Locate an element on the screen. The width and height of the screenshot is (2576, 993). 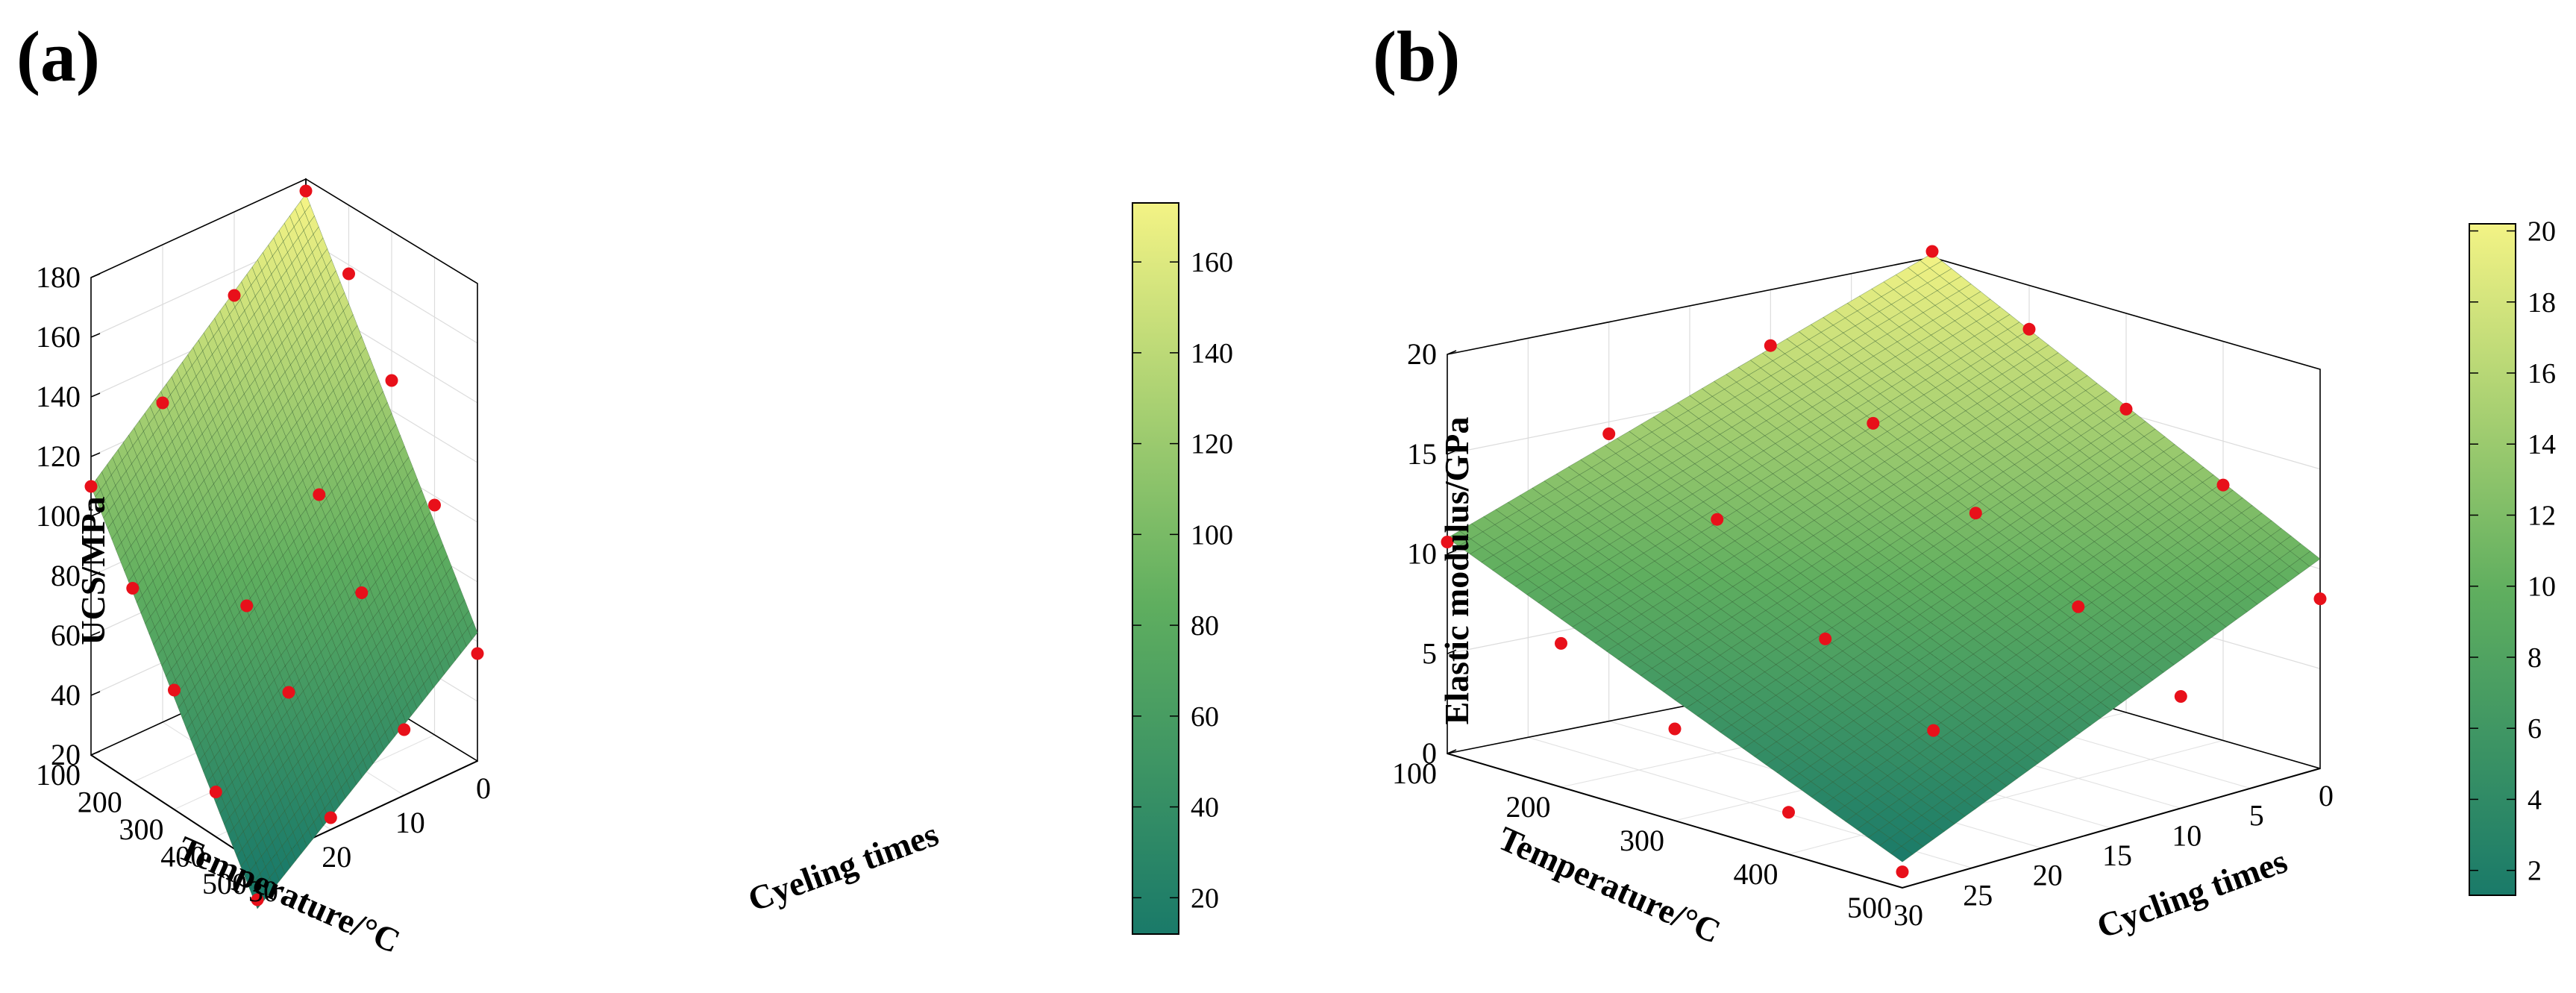
panel-a-colorbar-bar is located at coordinates (1155, 568).